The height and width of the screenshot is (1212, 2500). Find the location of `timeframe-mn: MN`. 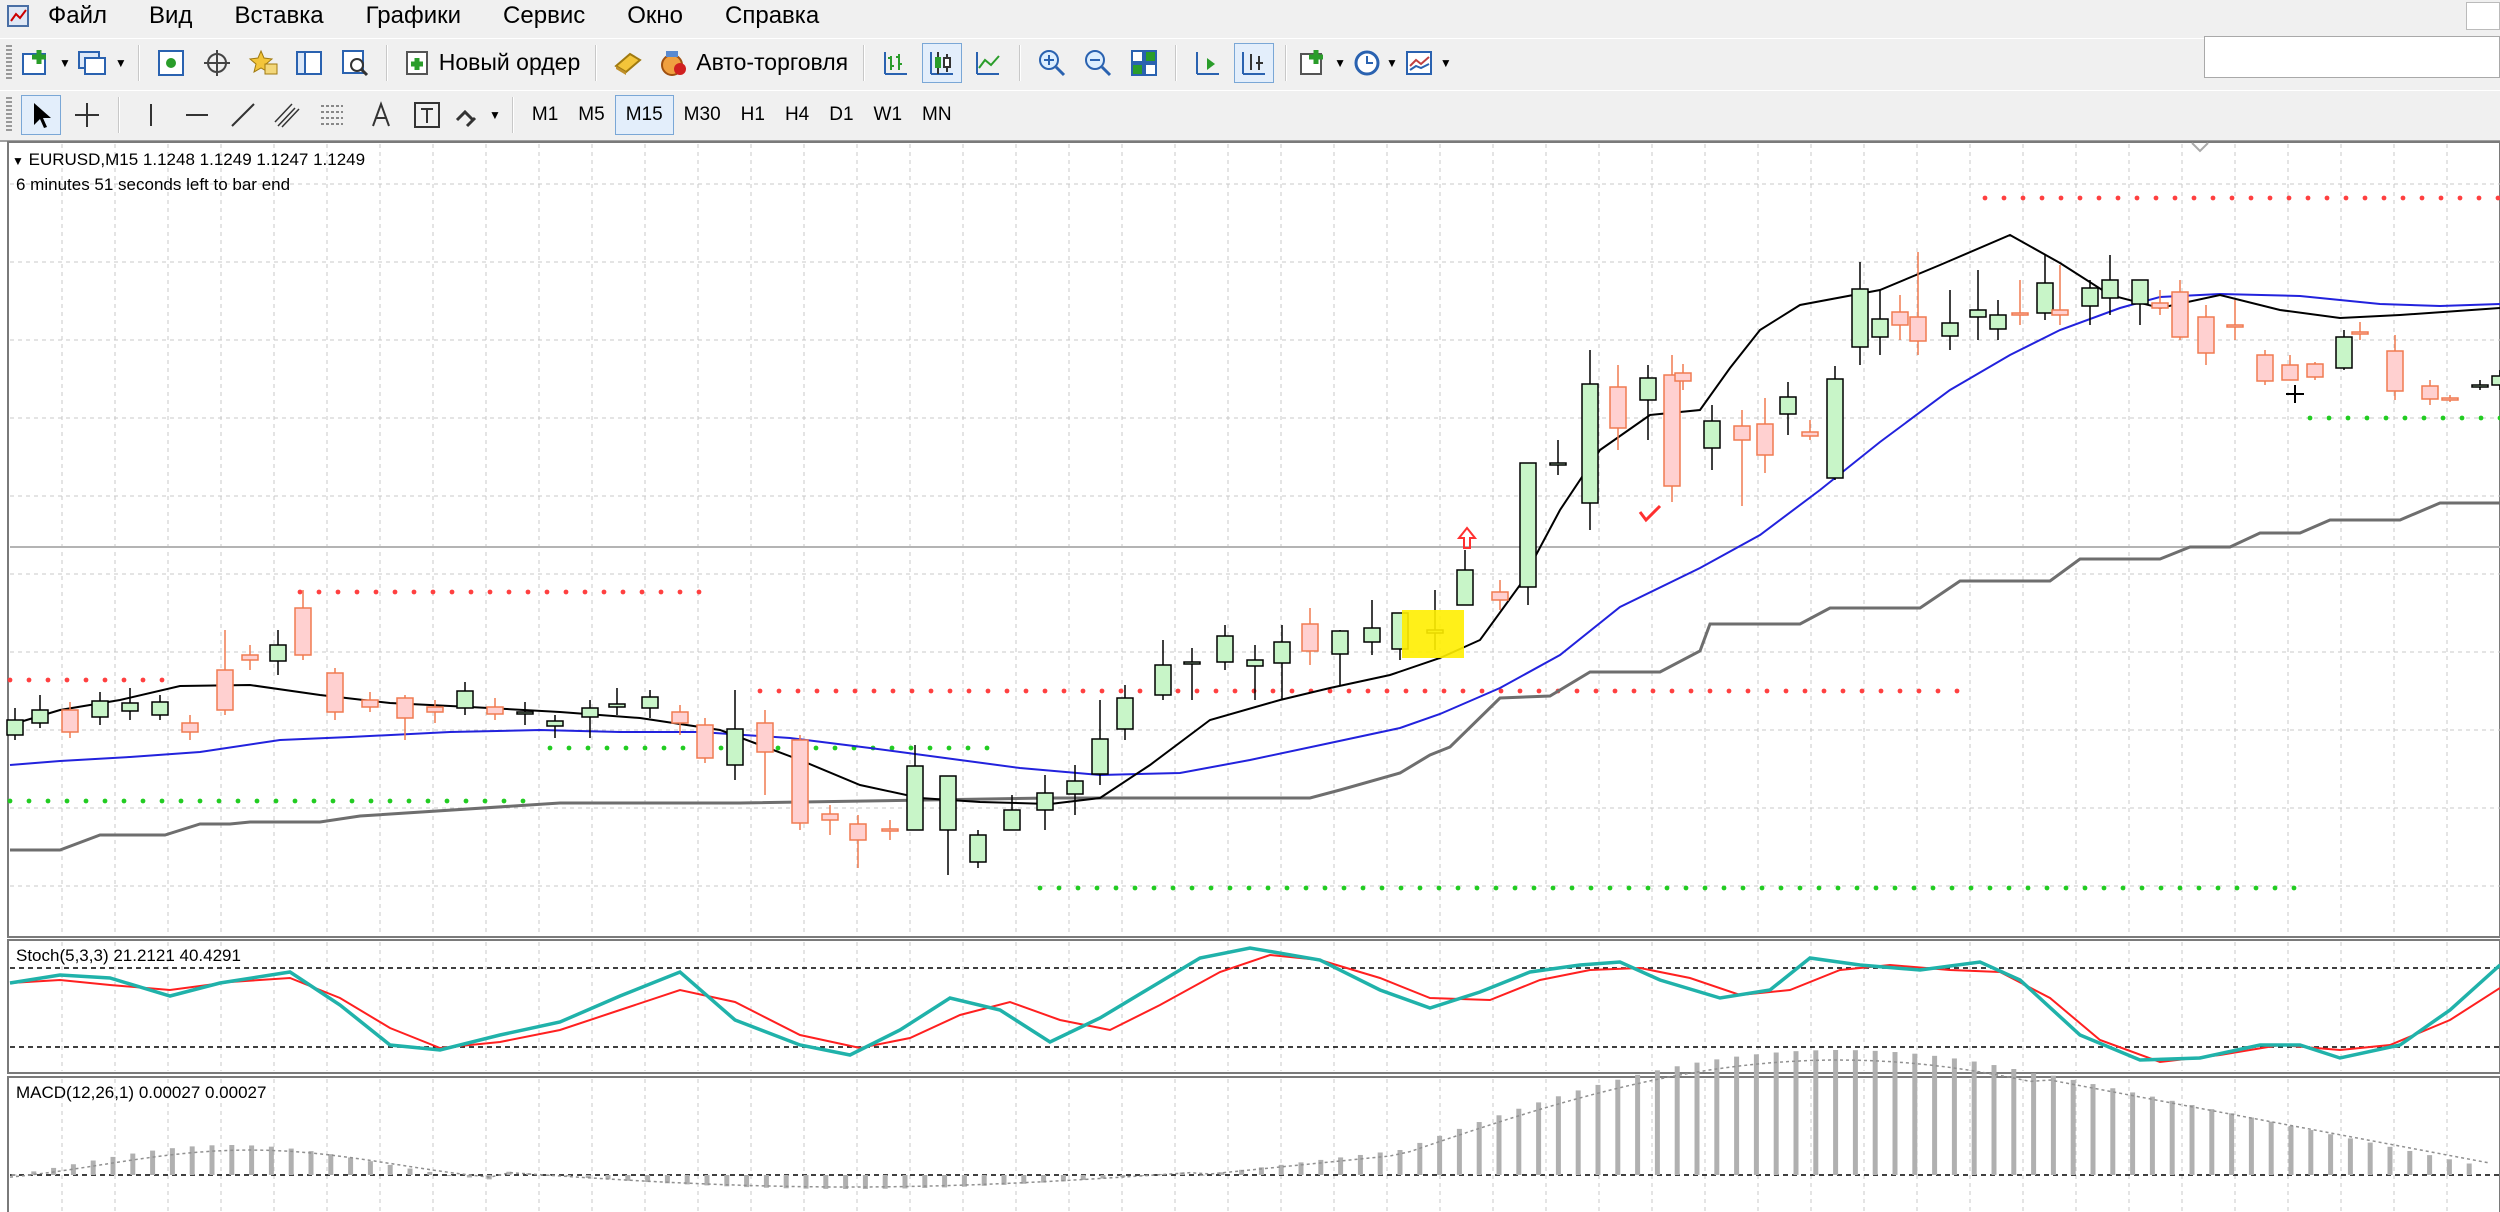

timeframe-mn: MN is located at coordinates (937, 114).